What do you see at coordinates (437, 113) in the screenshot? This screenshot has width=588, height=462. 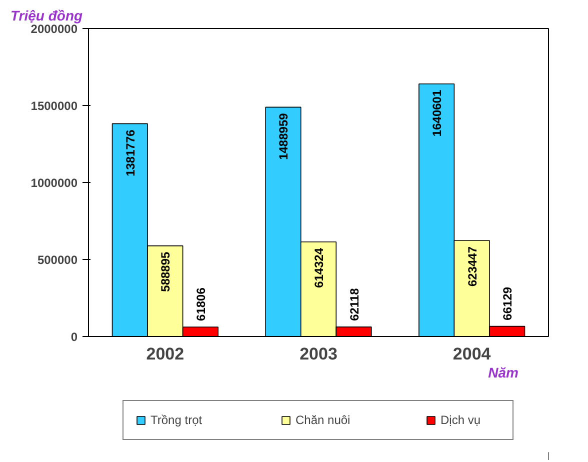 I see `data-label: 1640601` at bounding box center [437, 113].